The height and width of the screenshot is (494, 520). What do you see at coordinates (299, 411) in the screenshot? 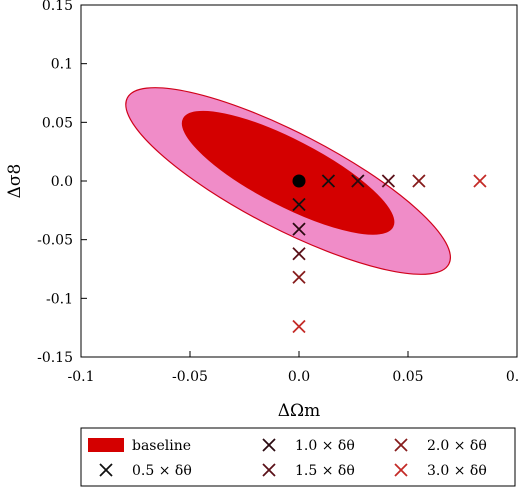
I see `x-axis-label: ΔΩm` at bounding box center [299, 411].